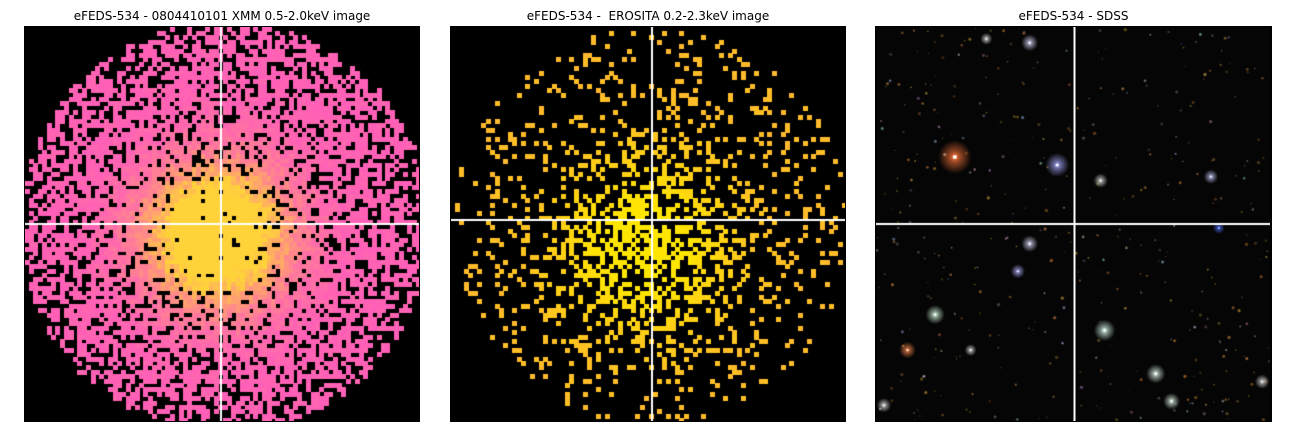 Image resolution: width=1296 pixels, height=432 pixels. What do you see at coordinates (648, 16) in the screenshot?
I see `panel-title-erosita: eFEDS-534 - EROSITA 0.2-2.3keV image` at bounding box center [648, 16].